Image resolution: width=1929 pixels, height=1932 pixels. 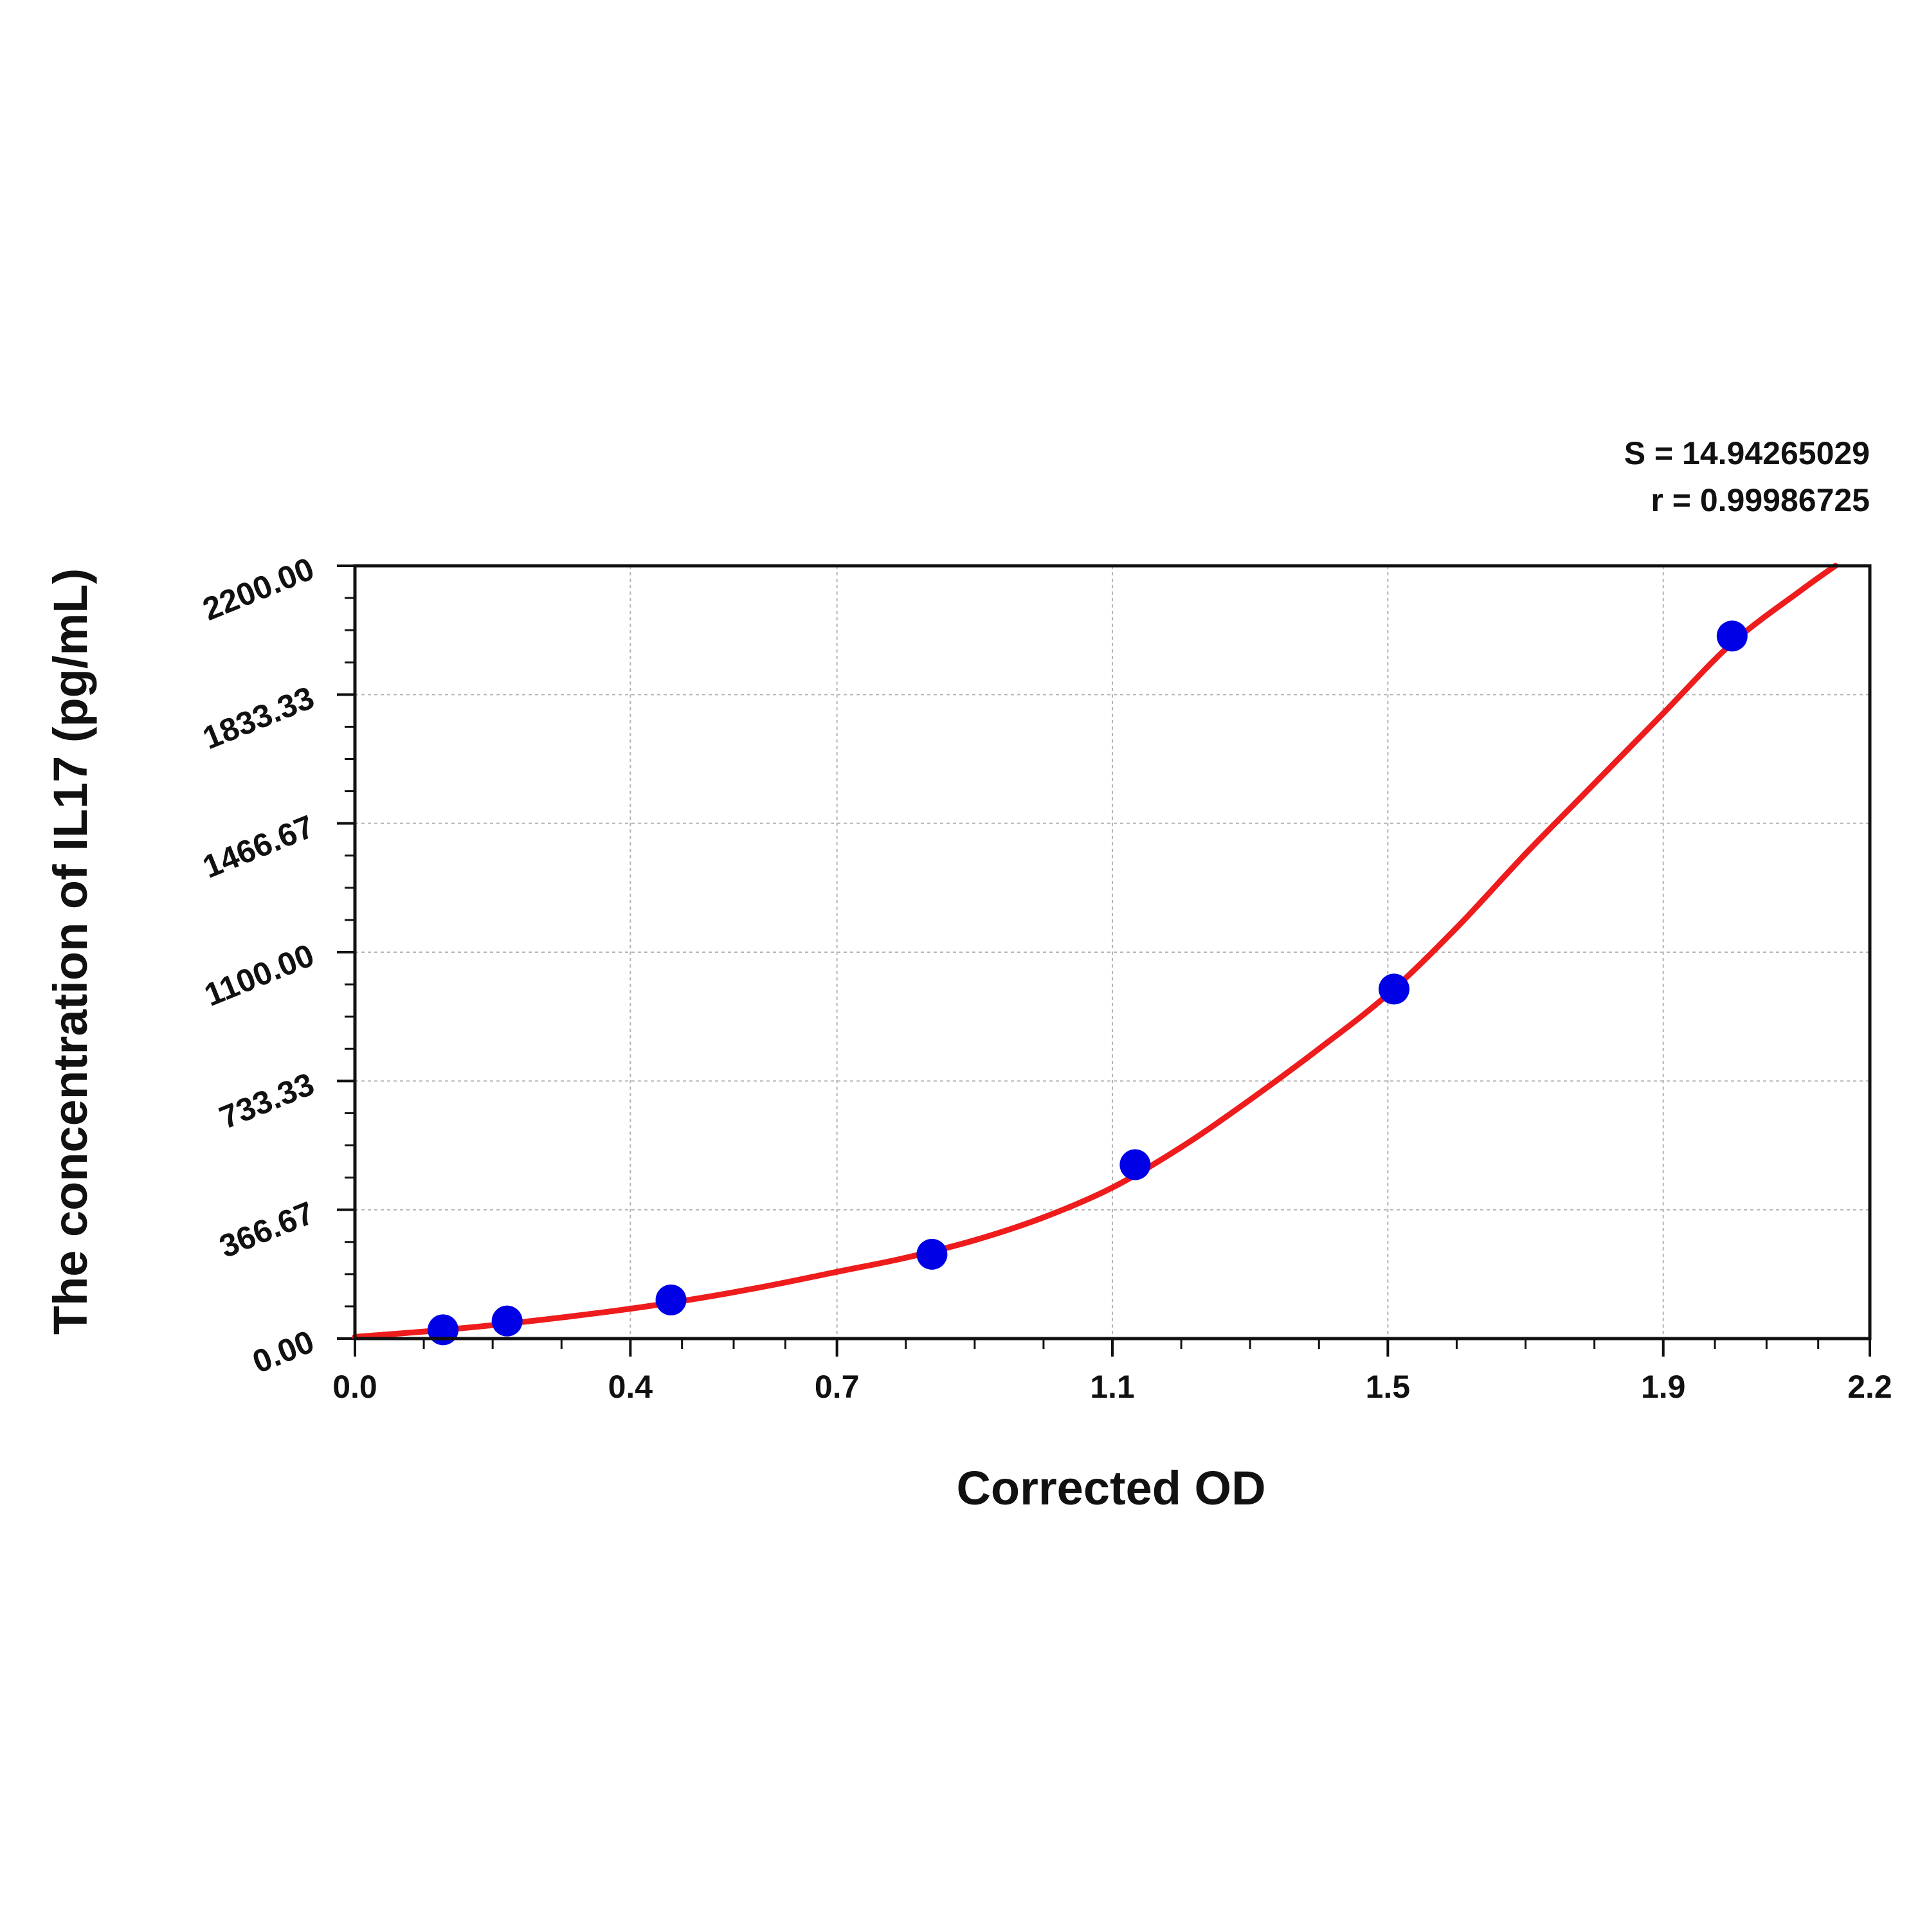 What do you see at coordinates (1747, 453) in the screenshot?
I see `annotation-s: S = 14.94265029` at bounding box center [1747, 453].